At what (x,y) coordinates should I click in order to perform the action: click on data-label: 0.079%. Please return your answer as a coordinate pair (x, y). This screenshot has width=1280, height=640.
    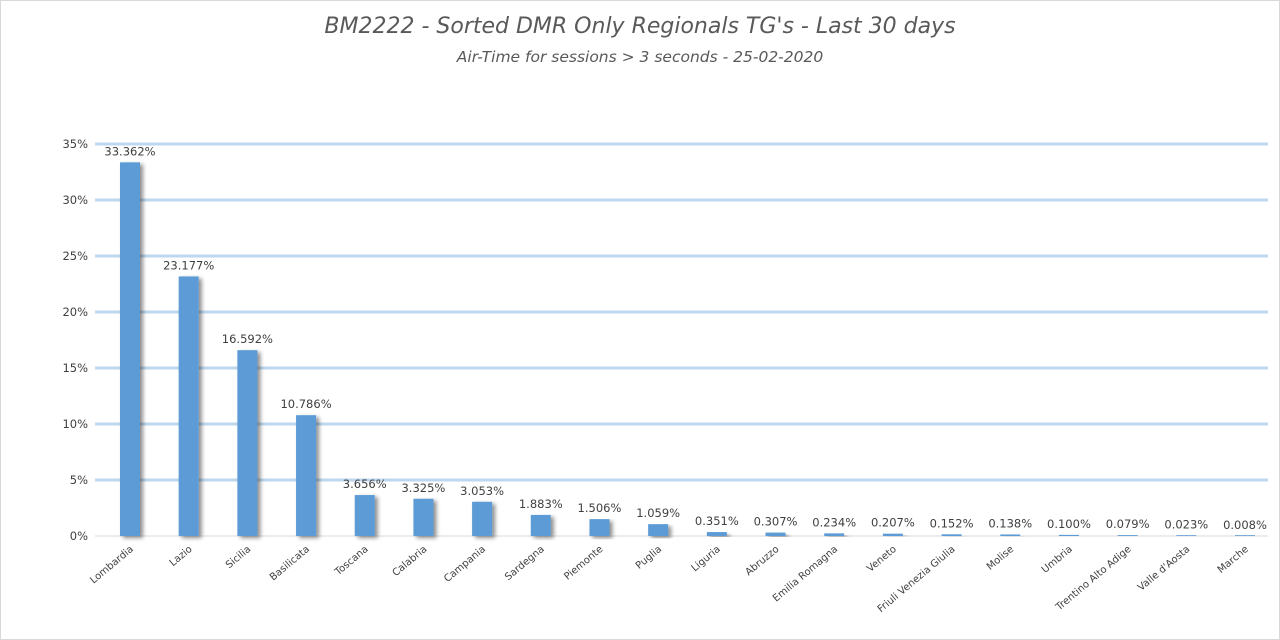
    Looking at the image, I should click on (1128, 524).